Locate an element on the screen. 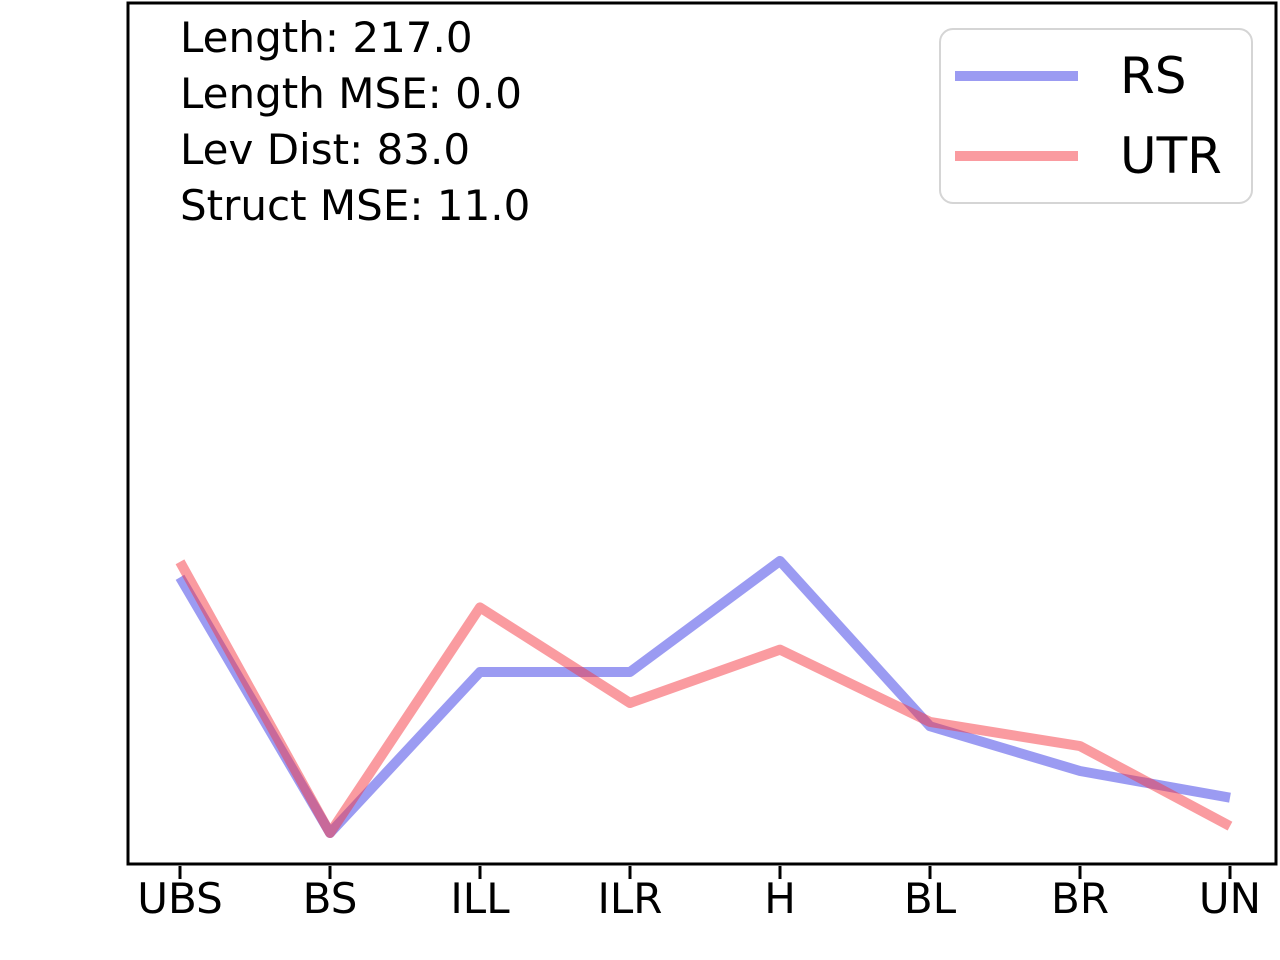  legend-swatch-rs is located at coordinates (1016, 76).